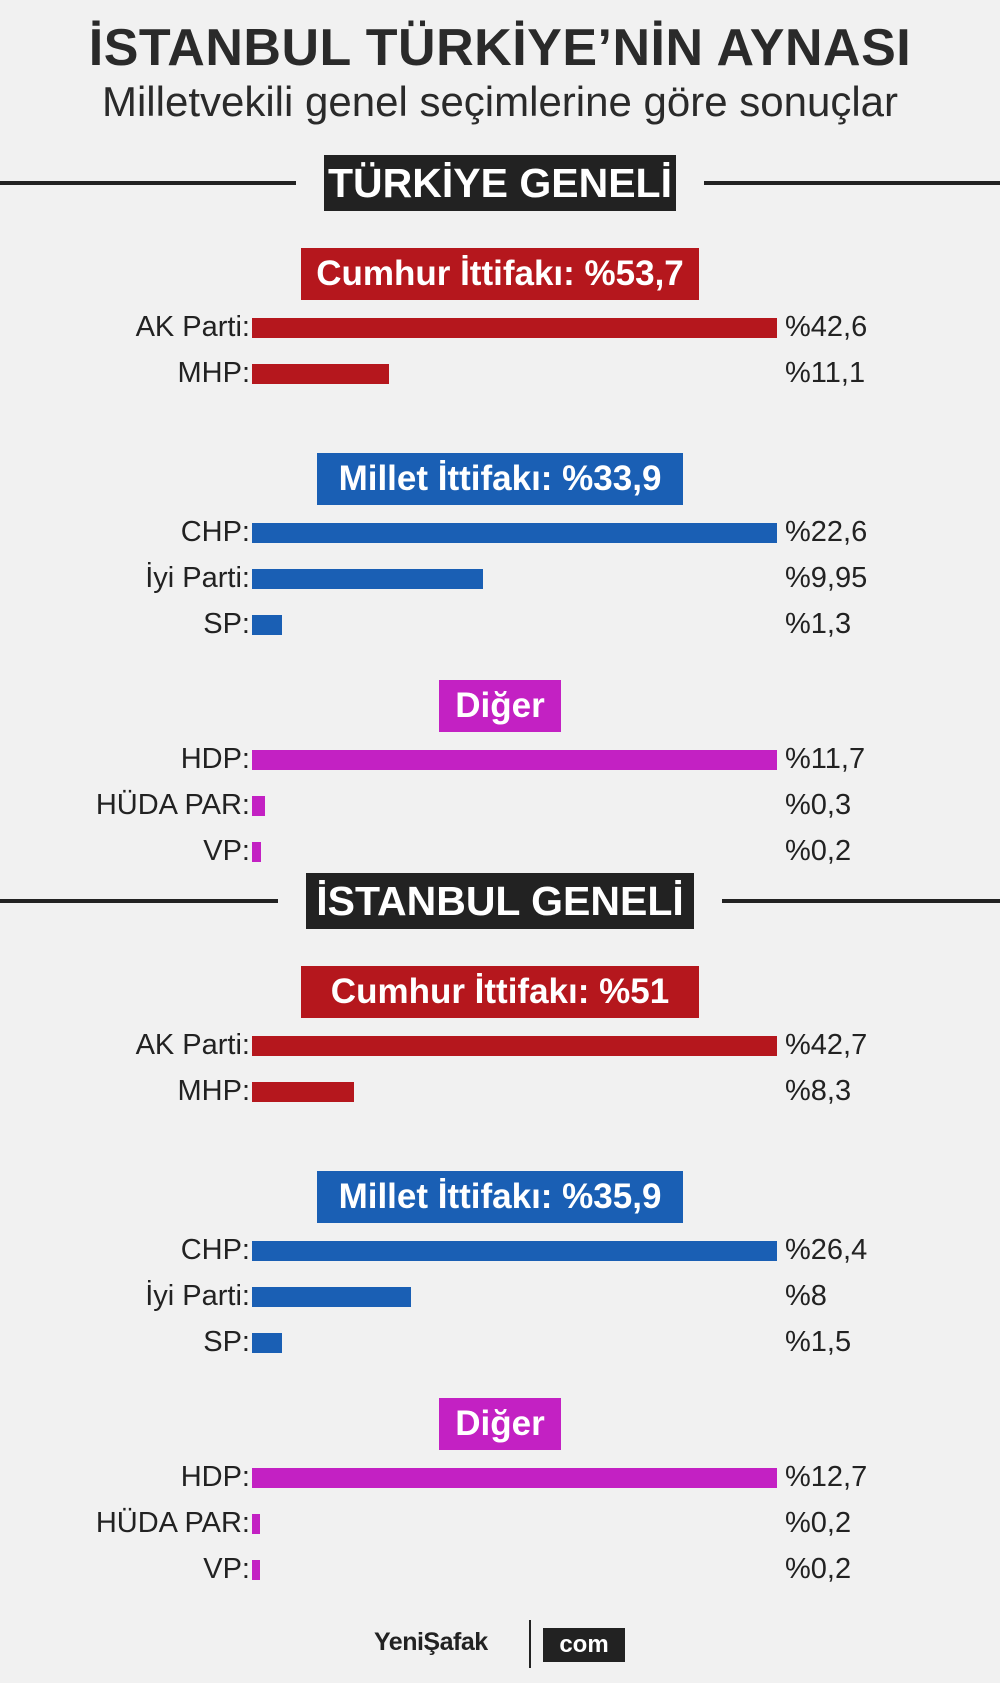 The width and height of the screenshot is (1000, 1683). Describe the element at coordinates (825, 759) in the screenshot. I see `party-value: %11,7` at that location.